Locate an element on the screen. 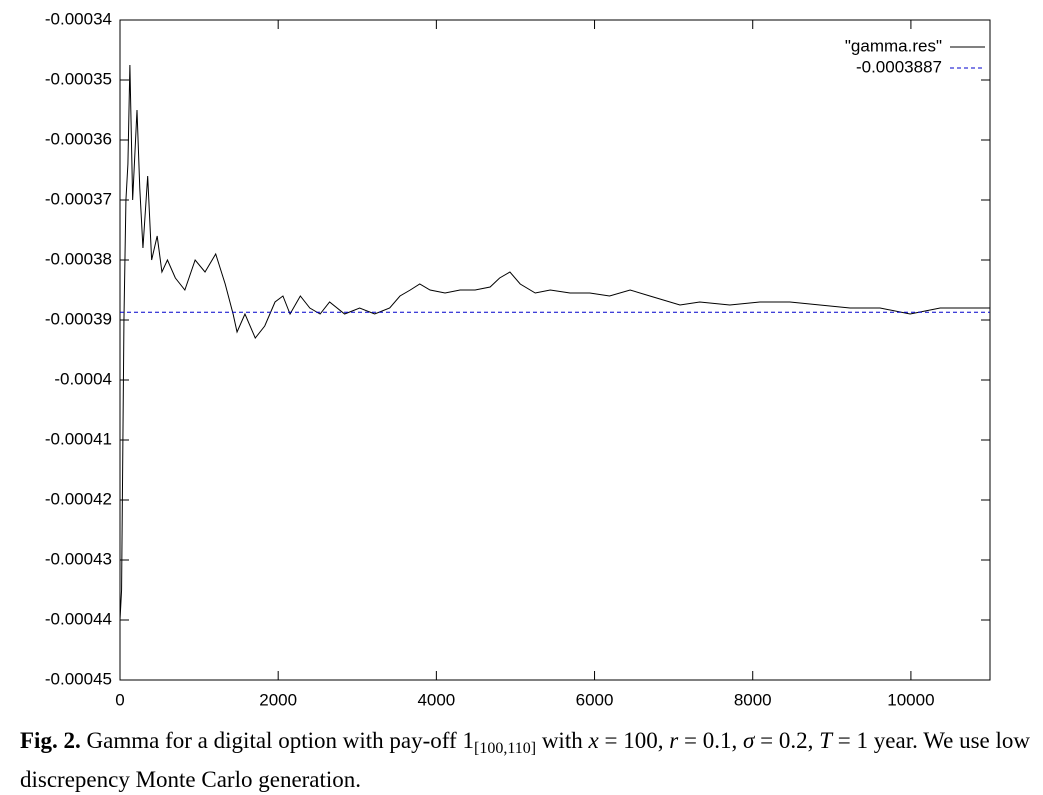 The height and width of the screenshot is (795, 1043). caption-text: [100,110] is located at coordinates (505, 748).